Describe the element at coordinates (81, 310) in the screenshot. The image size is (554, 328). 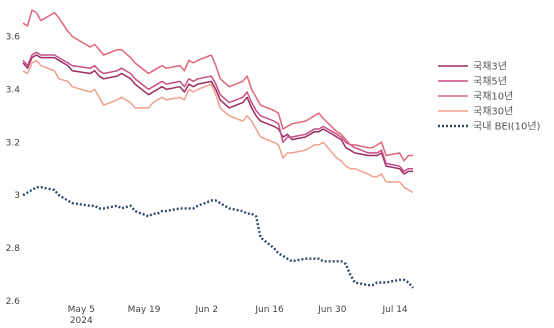
I see `x-tick-label: May 5` at that location.